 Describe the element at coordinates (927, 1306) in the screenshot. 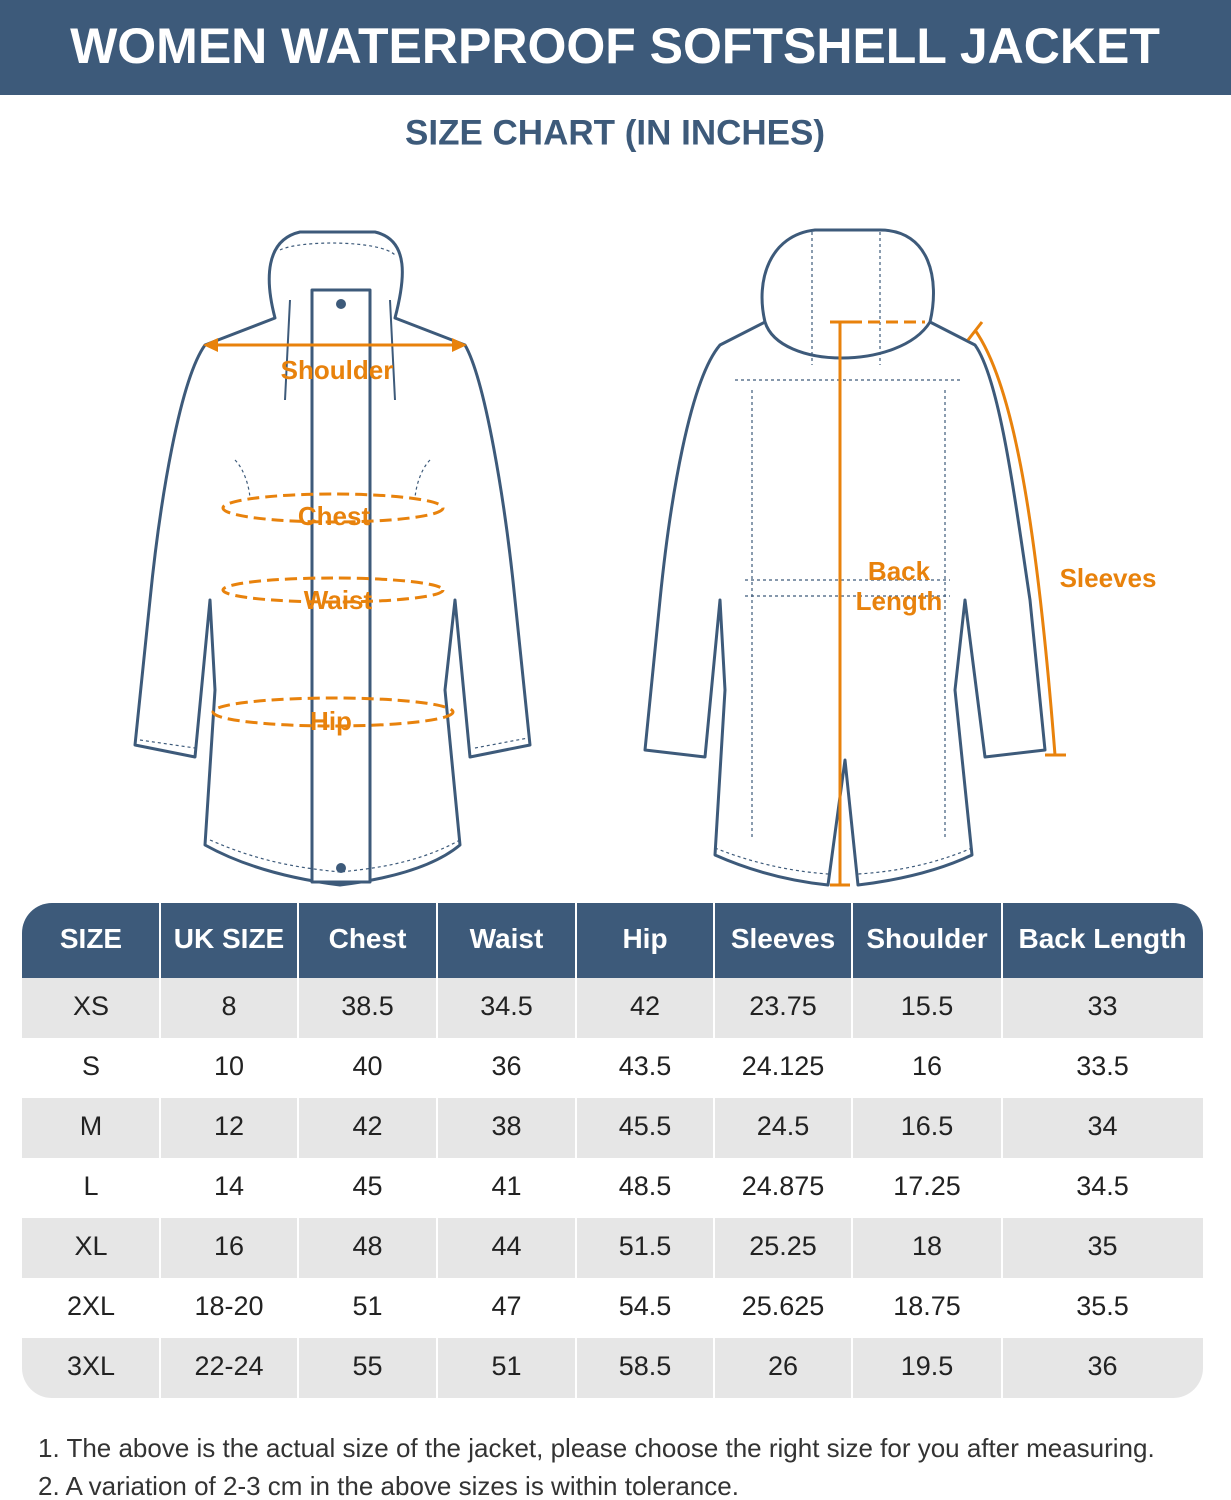

I see `table-cell: 18.75` at that location.